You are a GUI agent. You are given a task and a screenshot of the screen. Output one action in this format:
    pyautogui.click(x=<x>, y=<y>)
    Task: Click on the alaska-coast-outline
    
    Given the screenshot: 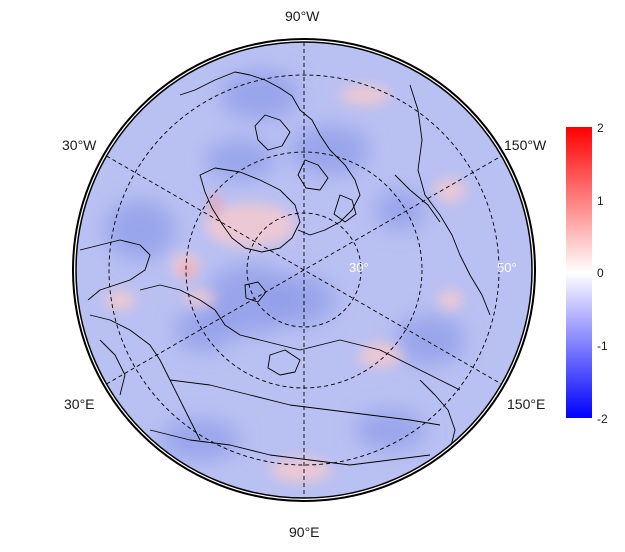 What is the action you would take?
    pyautogui.click(x=450, y=200)
    